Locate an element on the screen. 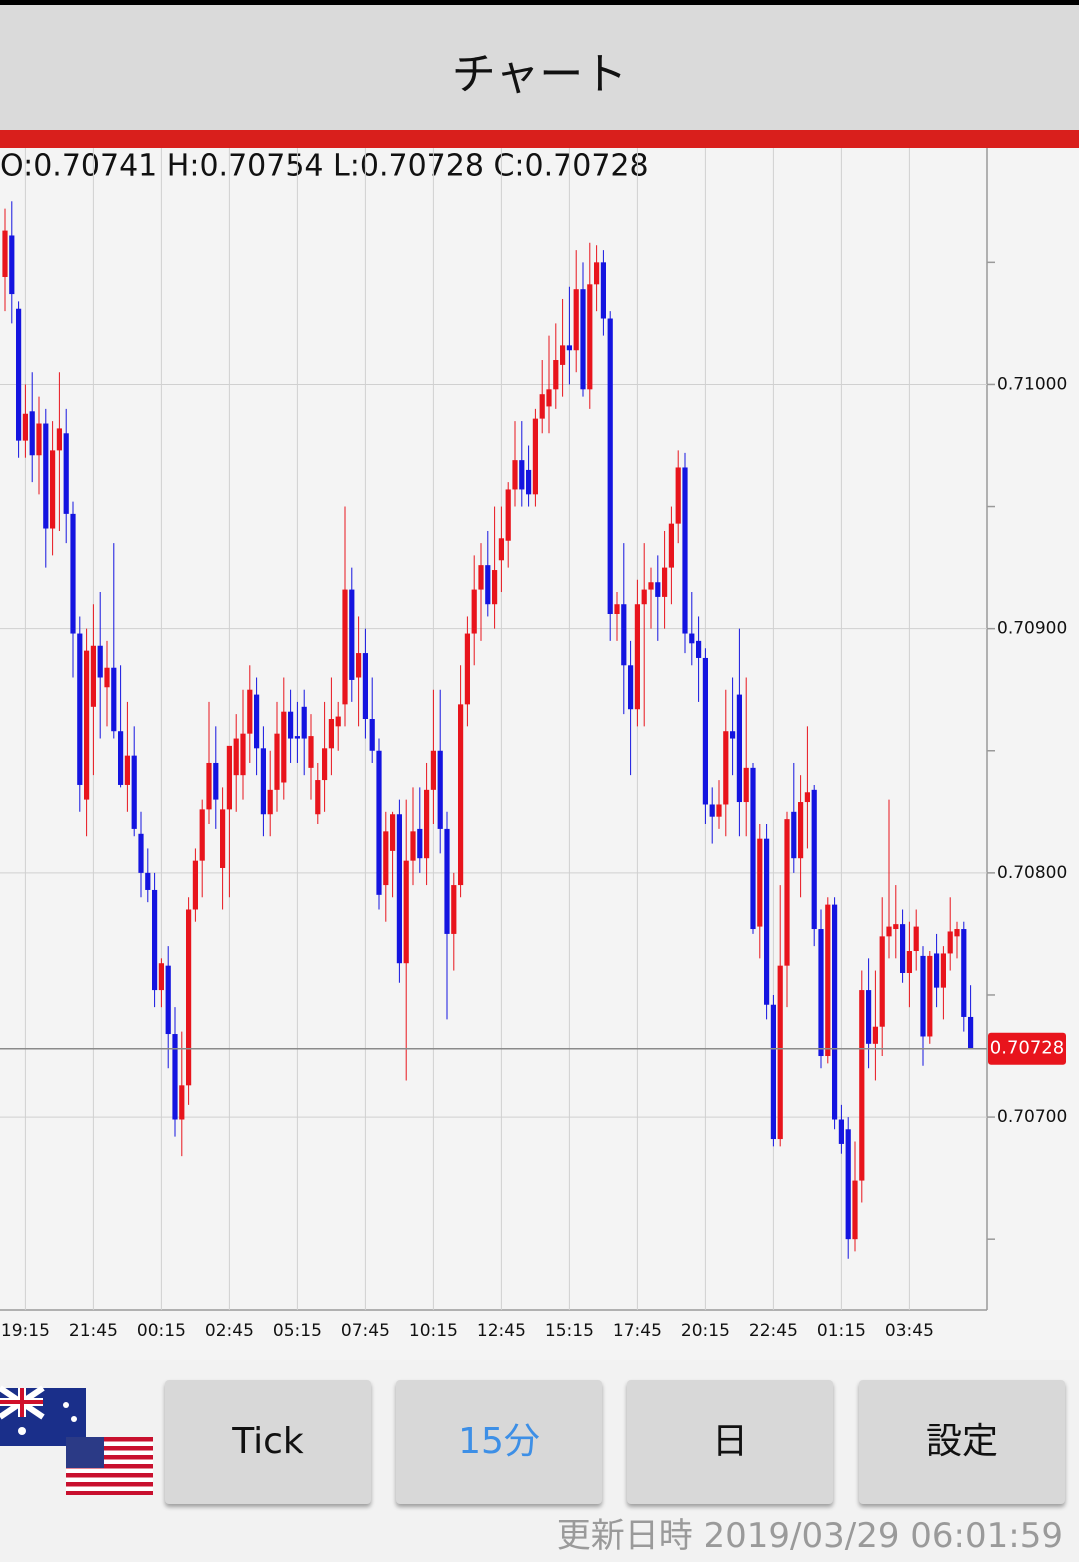  x-tick-label: 17:45 is located at coordinates (637, 1331).